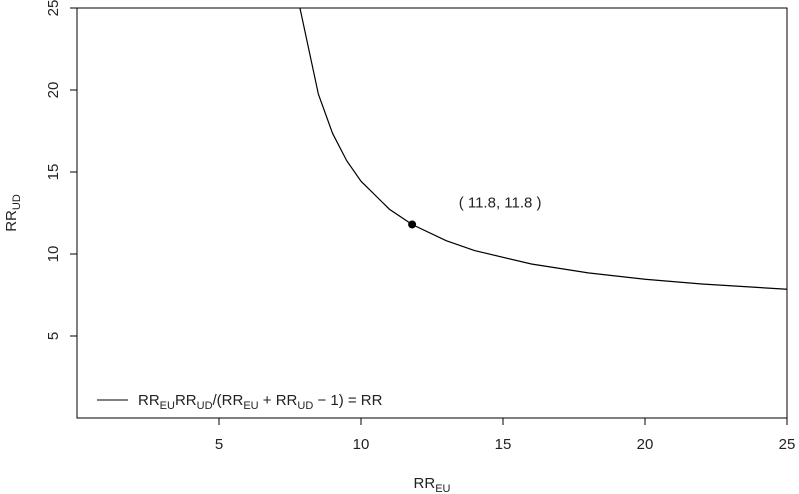 This screenshot has width=799, height=494. What do you see at coordinates (278, 400) in the screenshot?
I see `label-part: + RR` at bounding box center [278, 400].